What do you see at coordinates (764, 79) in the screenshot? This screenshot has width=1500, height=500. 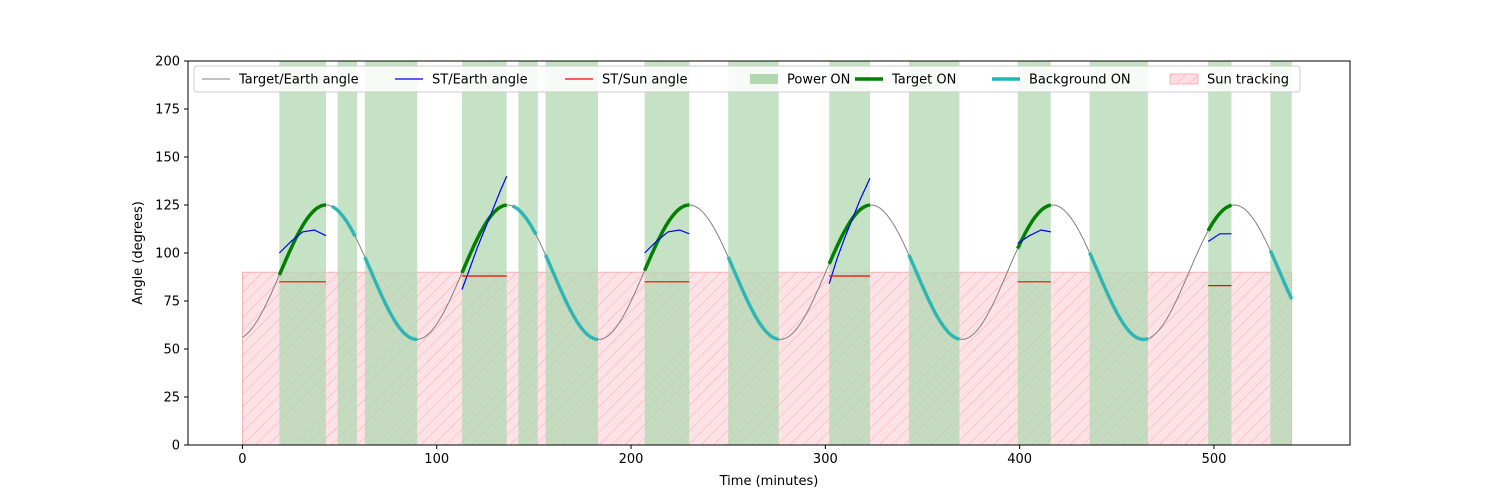 I see `legend-swatch-patch` at bounding box center [764, 79].